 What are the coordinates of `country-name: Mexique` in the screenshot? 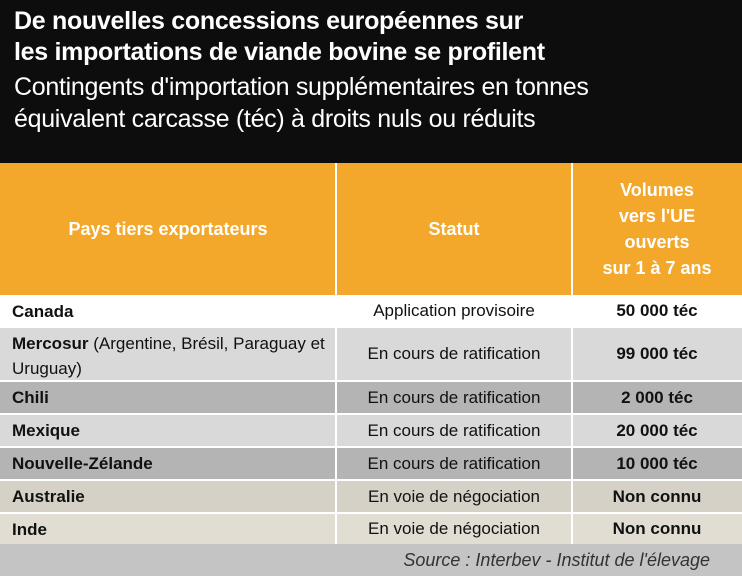 It's located at (46, 430).